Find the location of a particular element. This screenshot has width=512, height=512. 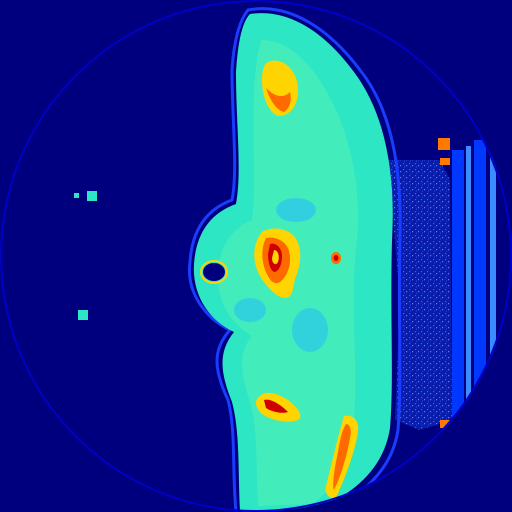

upper-bone-core is located at coordinates (278, 100).